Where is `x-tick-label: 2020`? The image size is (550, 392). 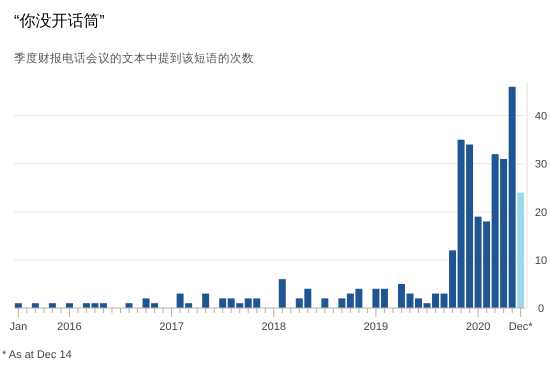 x-tick-label: 2020 is located at coordinates (478, 327).